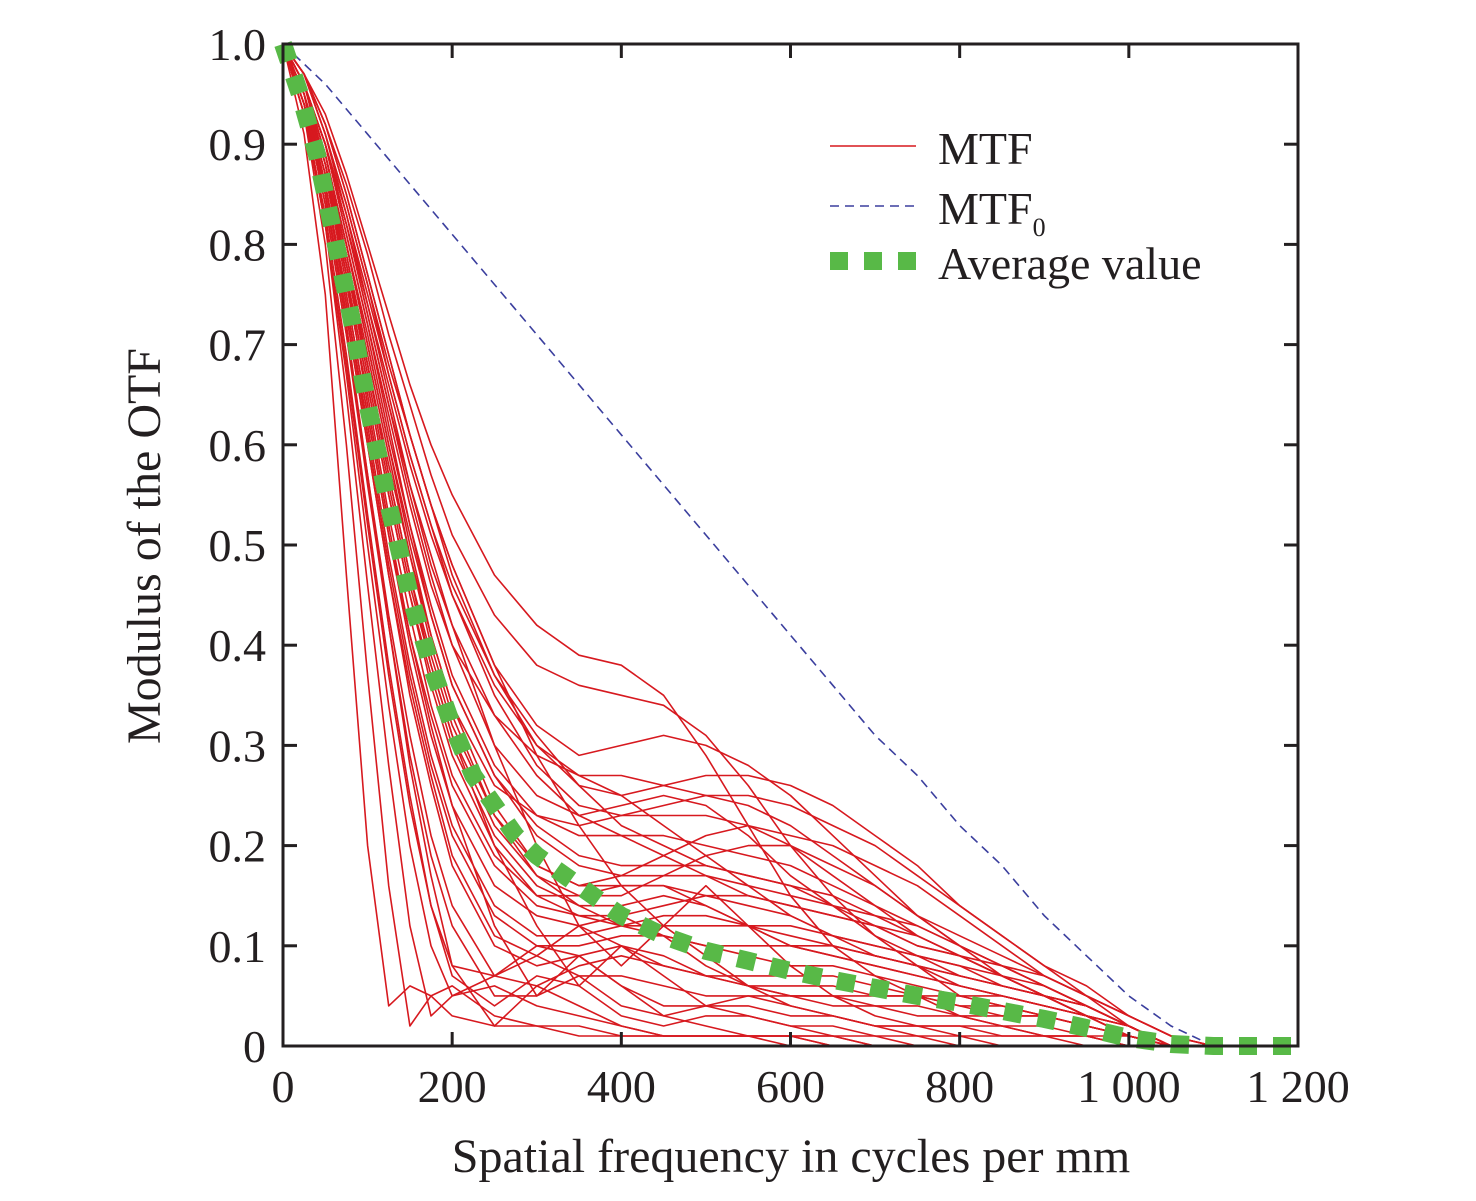 This screenshot has width=1476, height=1201. Describe the element at coordinates (238, 345) in the screenshot. I see `y-tick-label: 0.7` at that location.